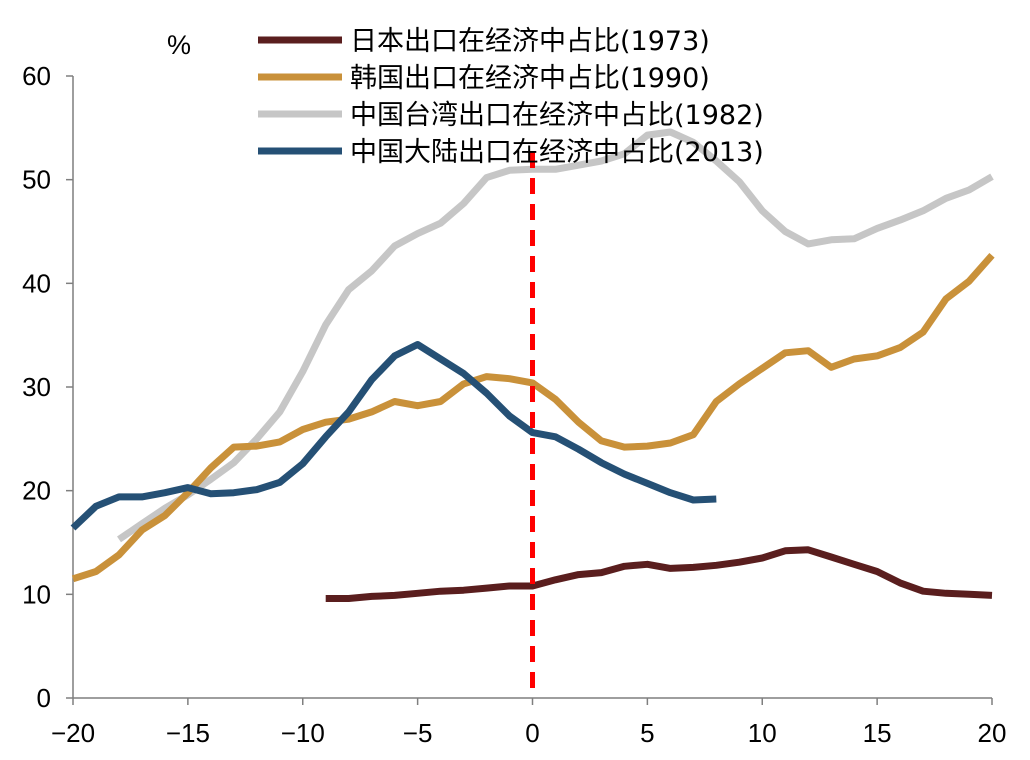  What do you see at coordinates (188, 733) in the screenshot?
I see `x-tick-label: −15` at bounding box center [188, 733].